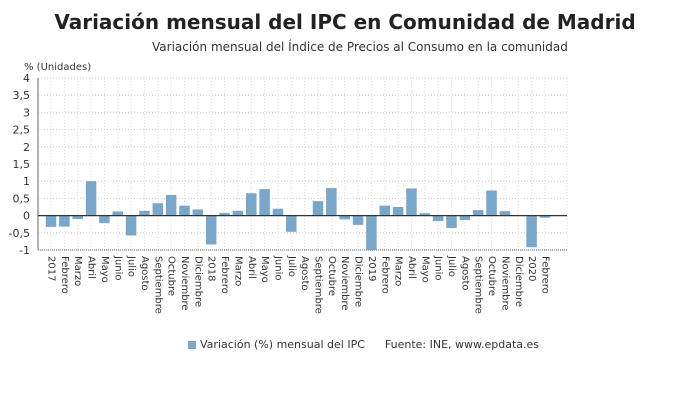  I want to click on y-tick-label: 0, so click(26, 216).